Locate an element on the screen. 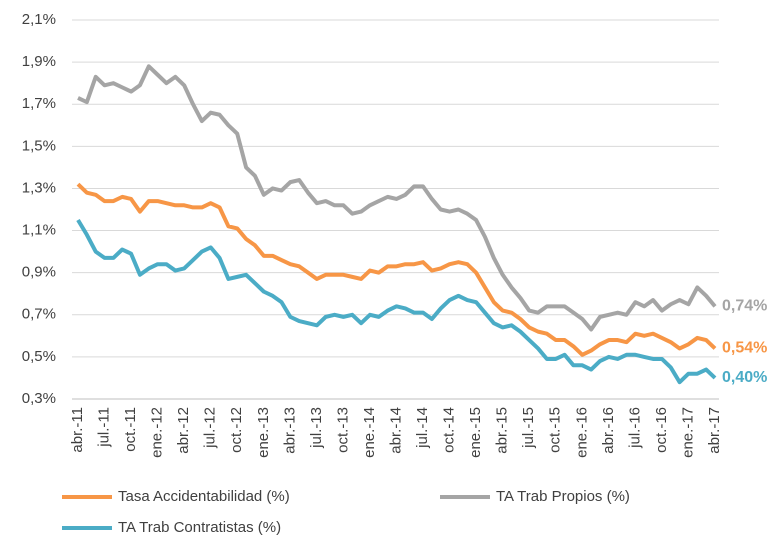  x-tick-label: jul.-15 is located at coordinates (528, 428).